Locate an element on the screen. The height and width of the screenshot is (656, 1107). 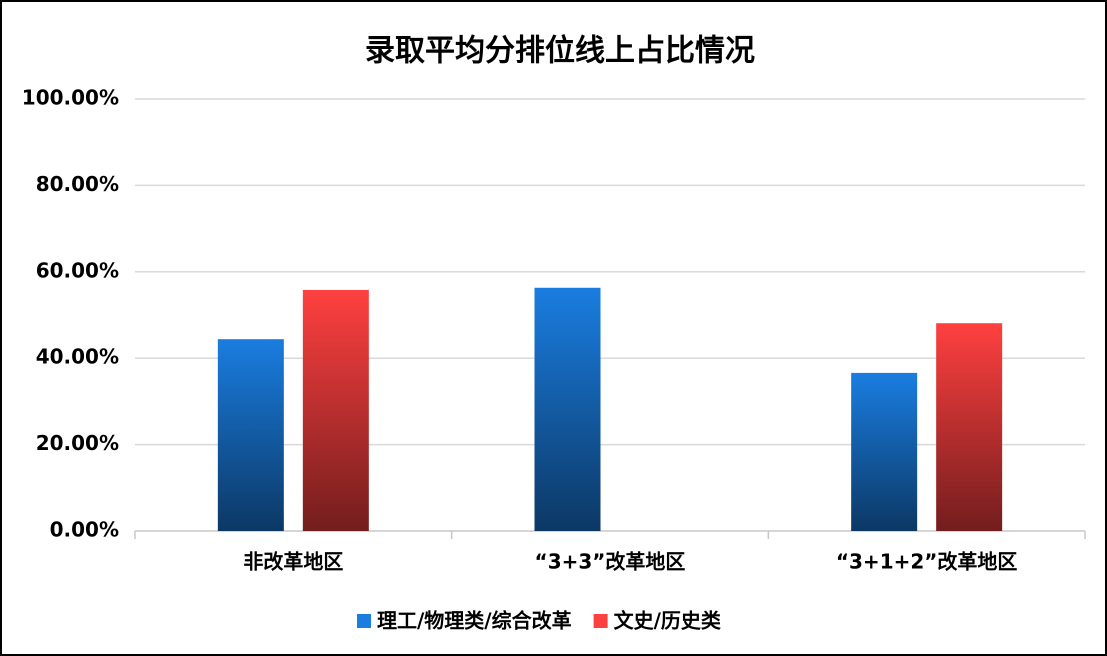
x-tick-label: “3+1+2”改革地区 is located at coordinates (927, 562).